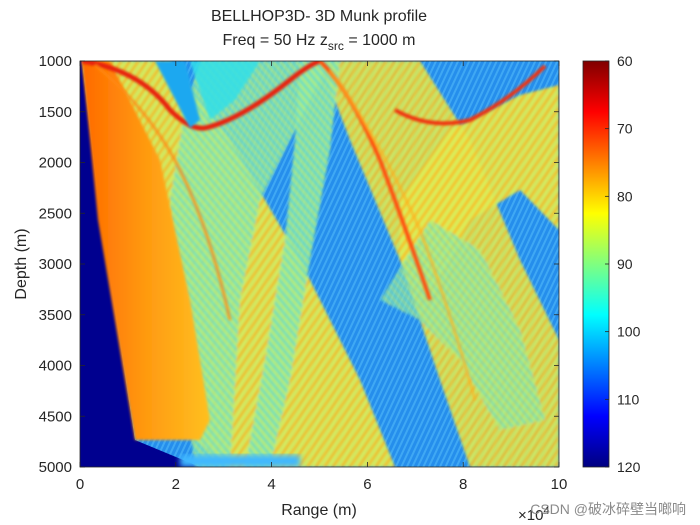 This screenshot has width=700, height=525. I want to click on y-tick-label: 4500, so click(55, 416).